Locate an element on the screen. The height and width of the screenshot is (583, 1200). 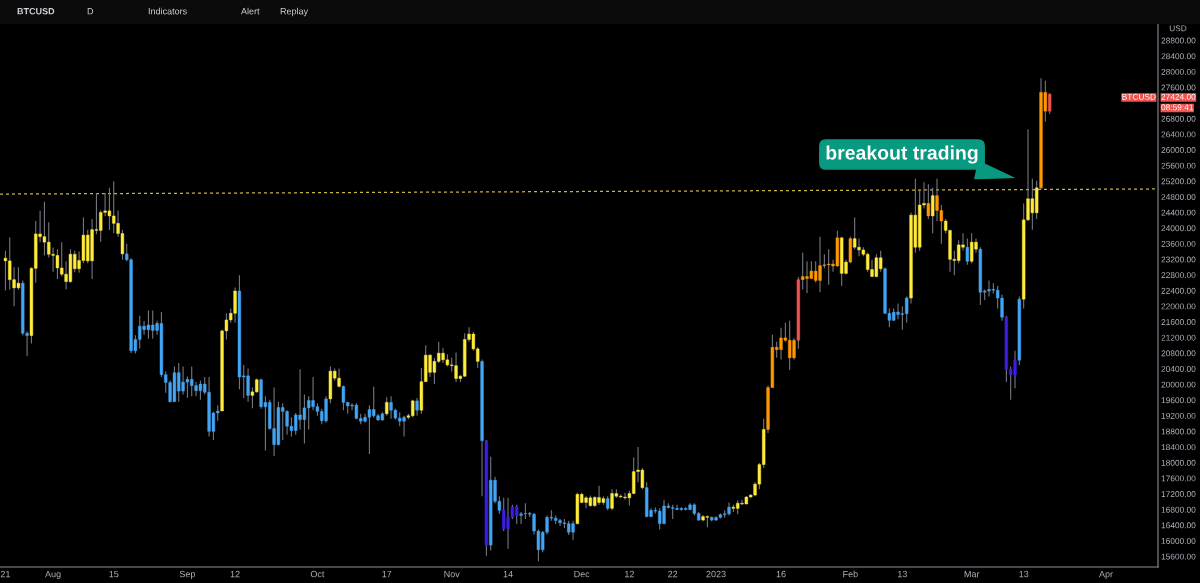
x-tick-label: Dec is located at coordinates (582, 574).